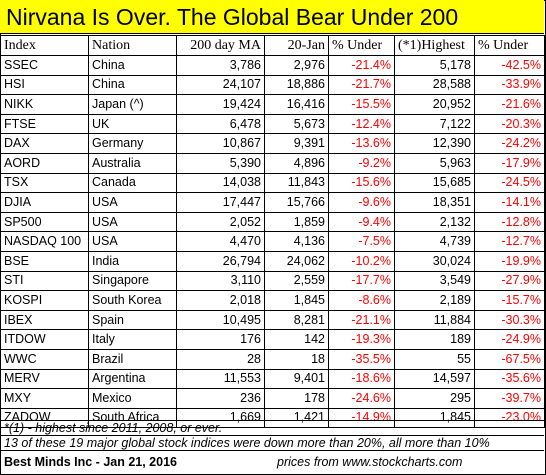 This screenshot has height=475, width=546. Describe the element at coordinates (434, 320) in the screenshot. I see `cell-highest: 11,884` at that location.